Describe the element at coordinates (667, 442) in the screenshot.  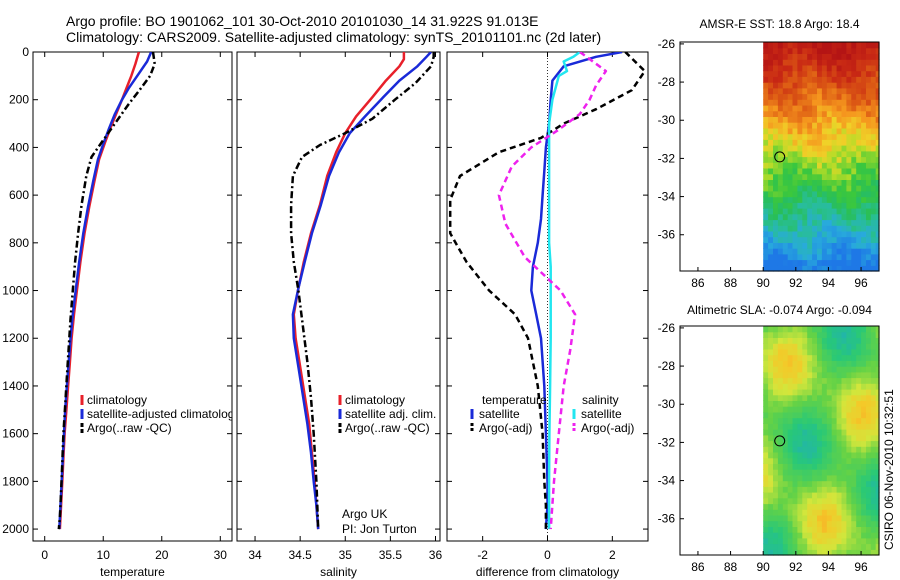
I see `sla-ytick-label: -32` at that location.